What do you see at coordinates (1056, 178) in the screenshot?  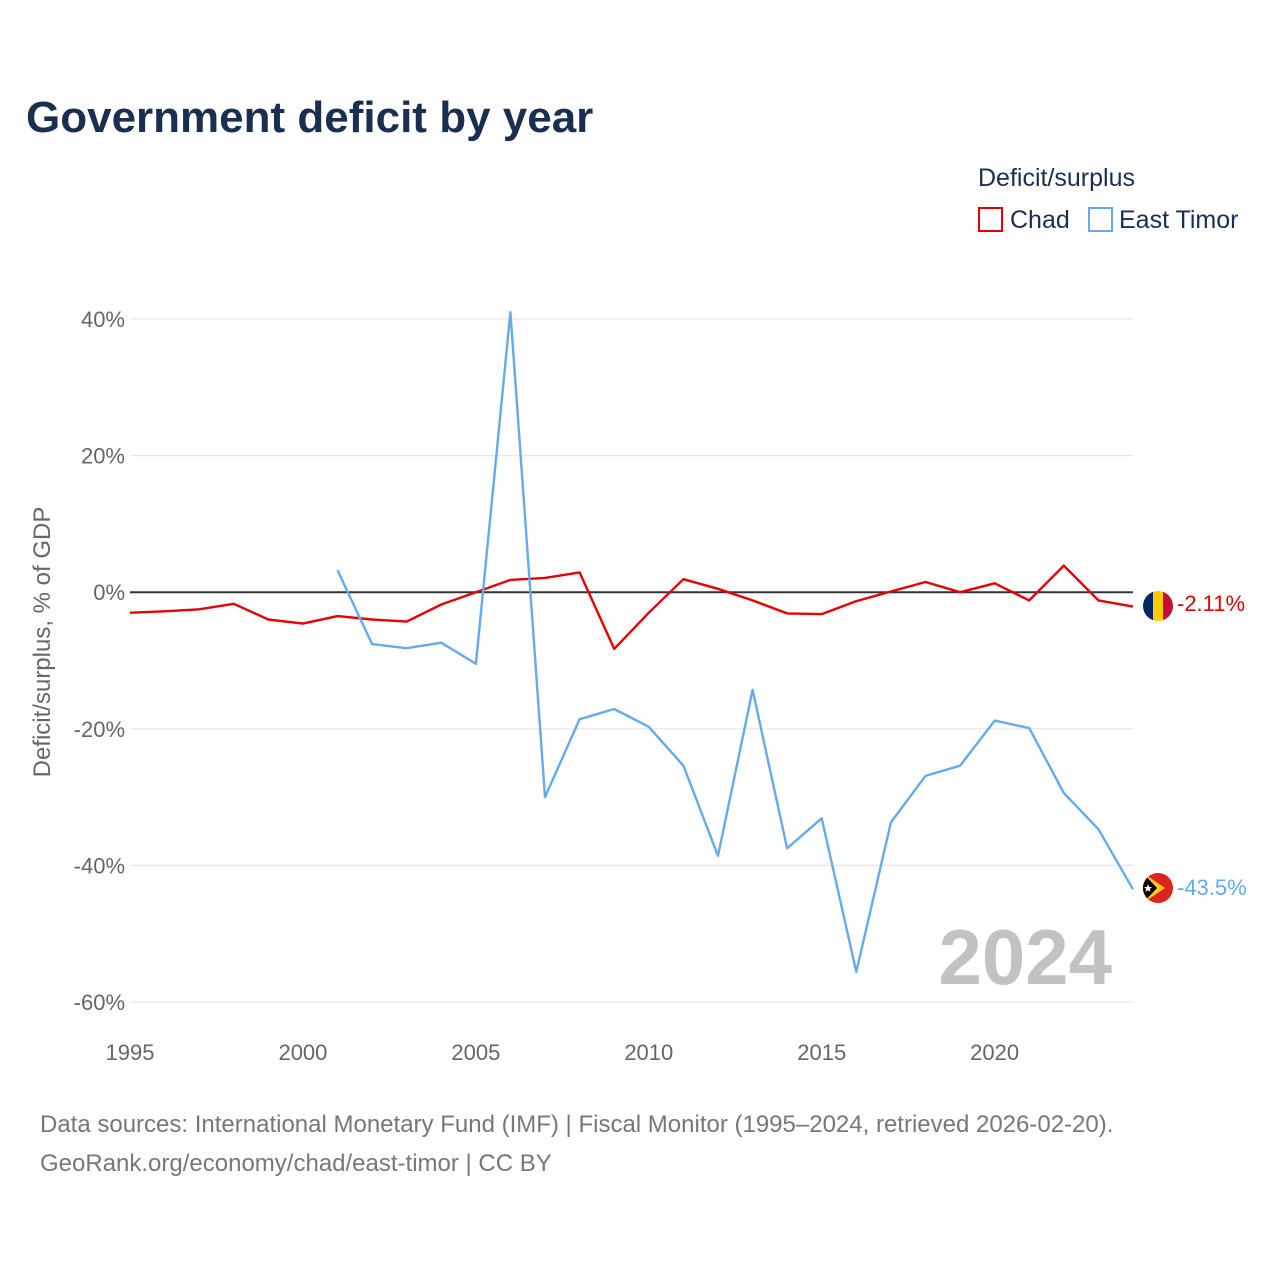 I see `legend-title: Deficit/surplus` at bounding box center [1056, 178].